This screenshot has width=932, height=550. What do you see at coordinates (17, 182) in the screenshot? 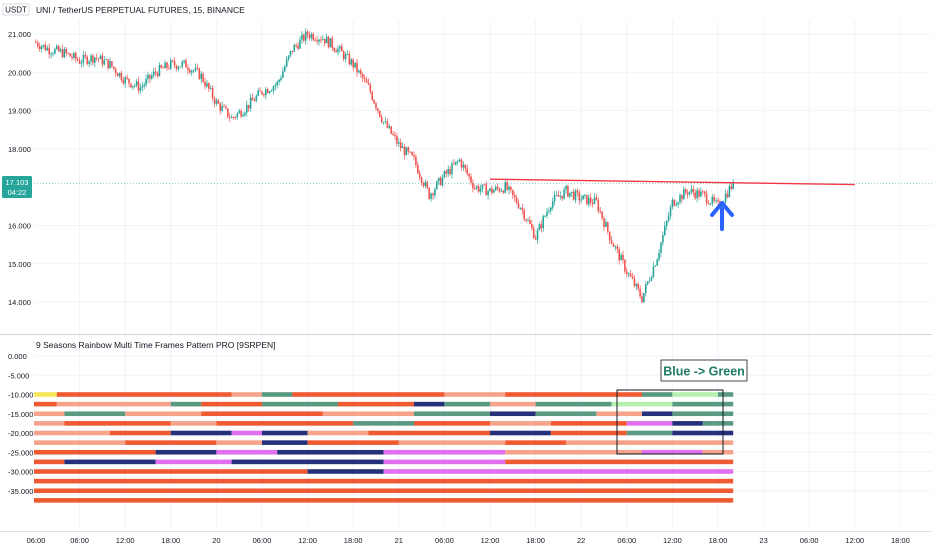
I see `last-price-value: 17.103` at bounding box center [17, 182].